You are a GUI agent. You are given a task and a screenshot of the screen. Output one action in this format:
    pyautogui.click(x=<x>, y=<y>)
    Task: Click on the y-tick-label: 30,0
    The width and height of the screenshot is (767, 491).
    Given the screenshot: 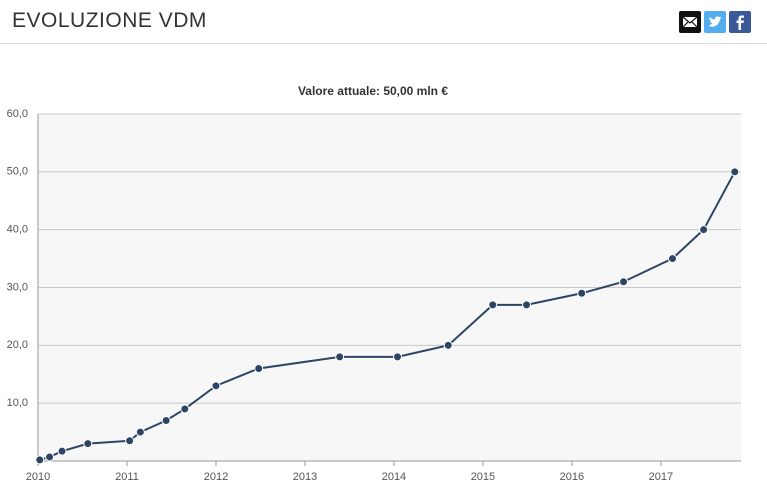 What is the action you would take?
    pyautogui.click(x=17, y=287)
    